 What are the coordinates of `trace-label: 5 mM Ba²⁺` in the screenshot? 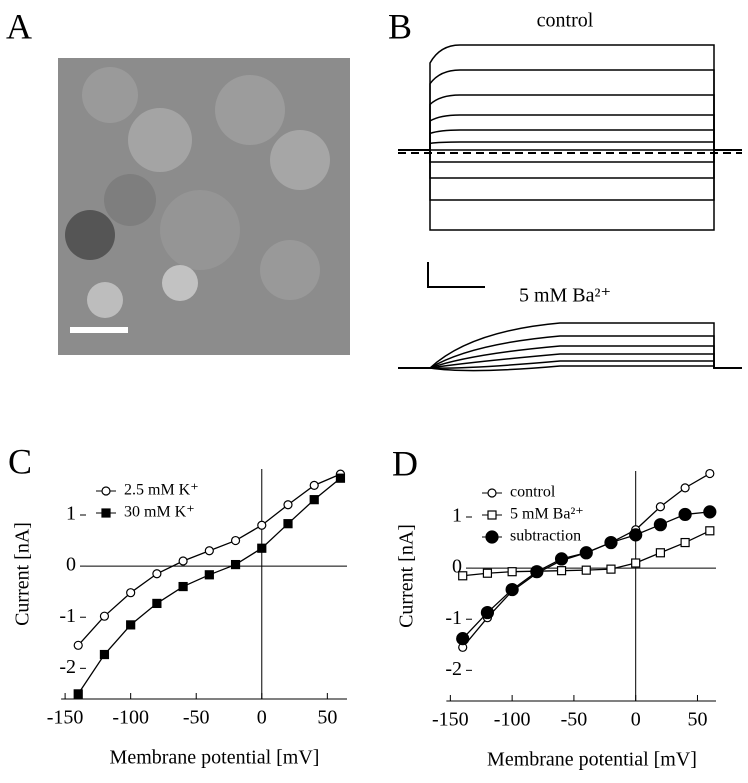 It's located at (565, 296).